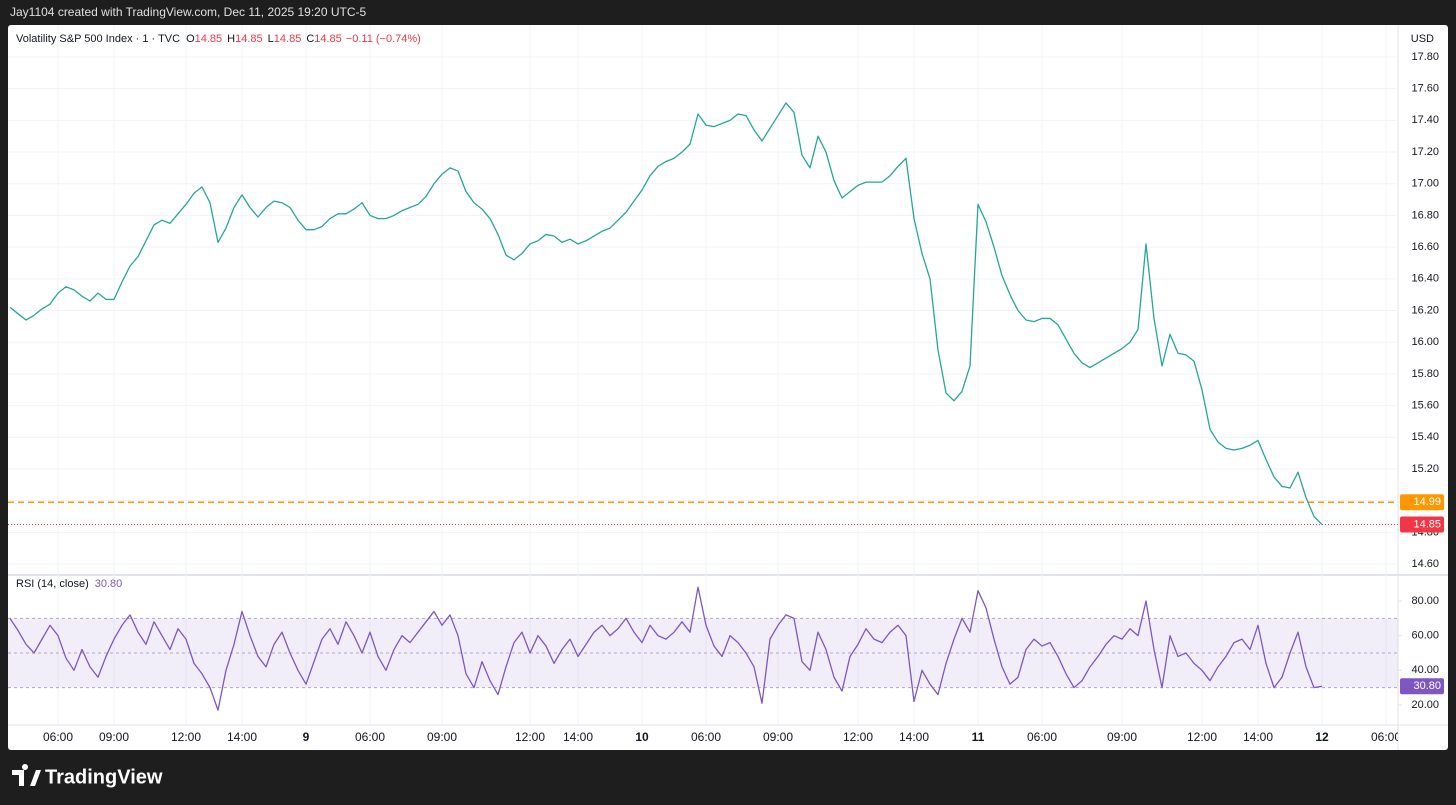  Describe the element at coordinates (1425, 437) in the screenshot. I see `y-tick-label: 15.40` at that location.